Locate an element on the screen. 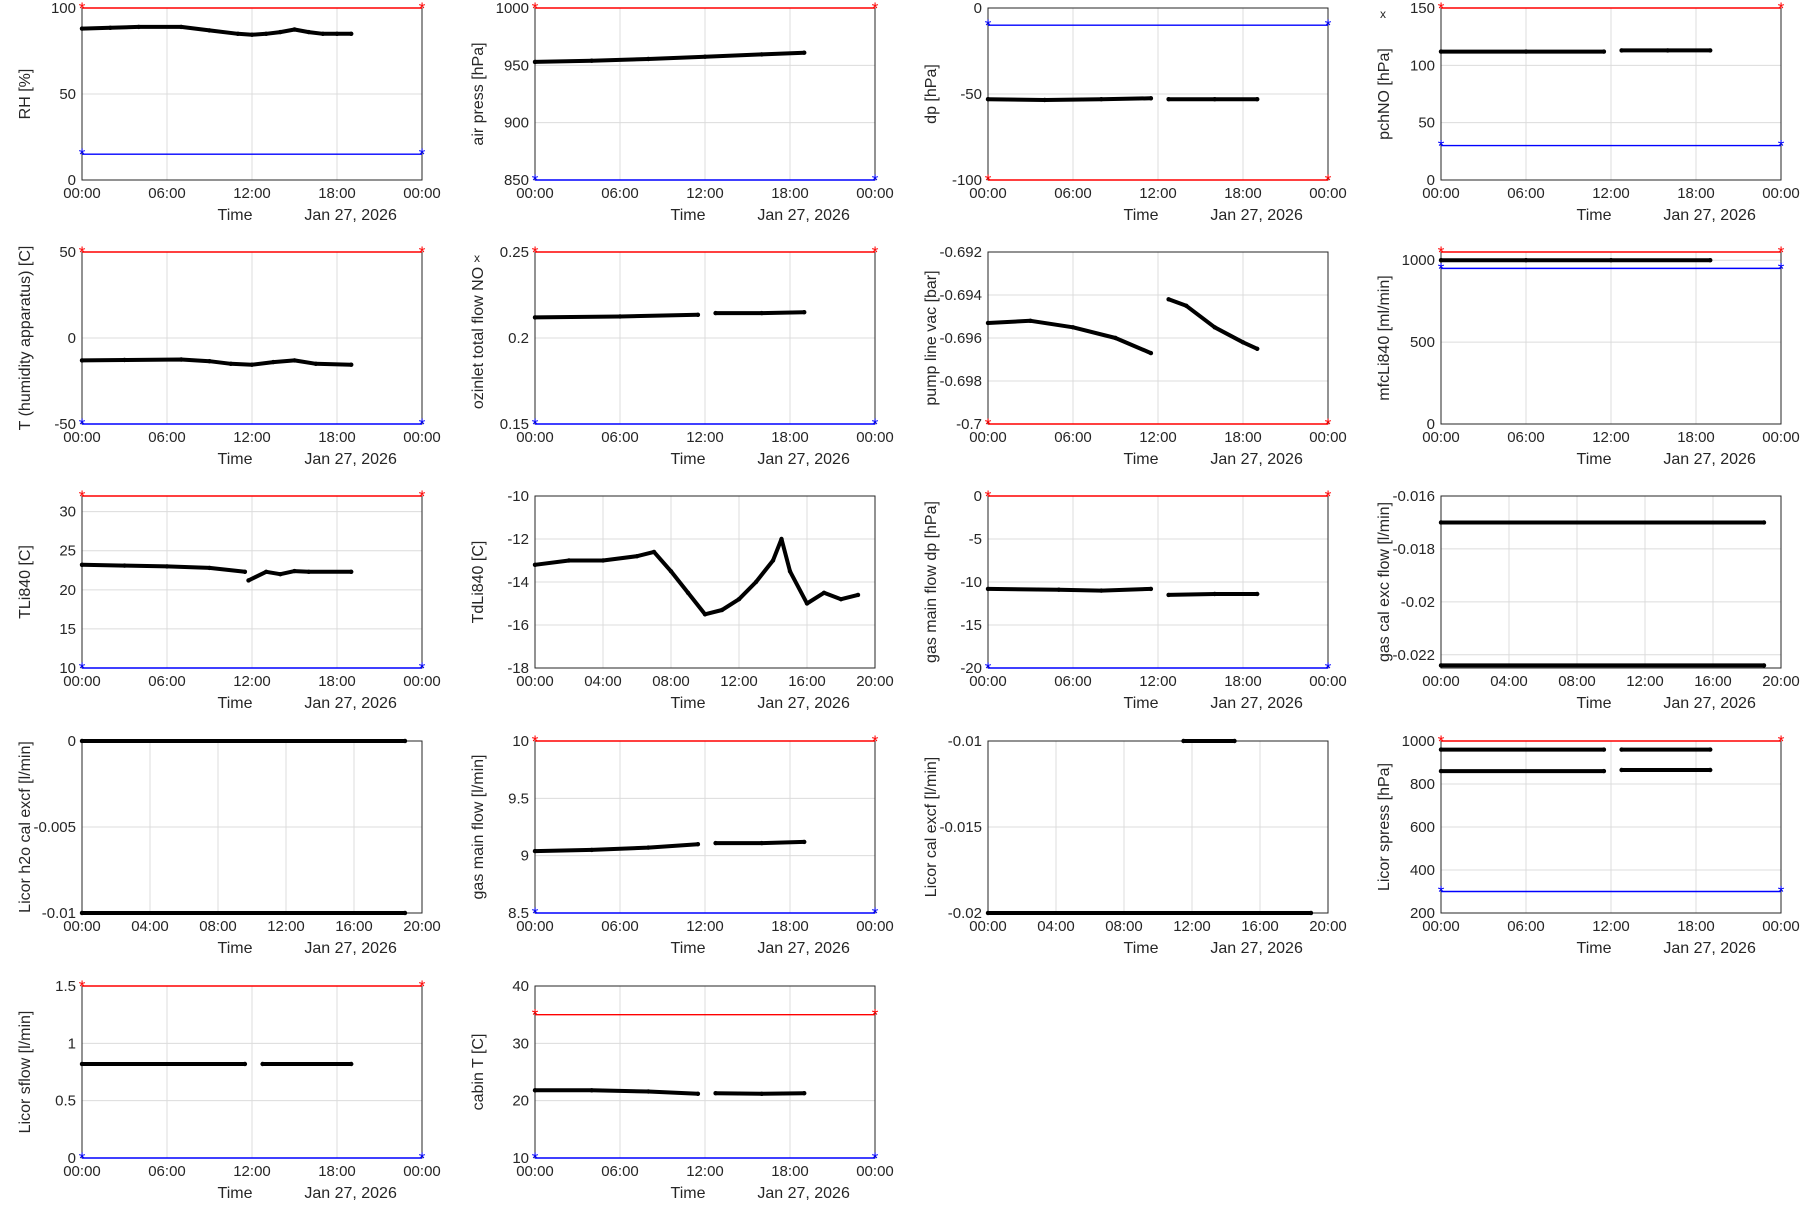  y-axis-label: RH [%] is located at coordinates (25, 94).